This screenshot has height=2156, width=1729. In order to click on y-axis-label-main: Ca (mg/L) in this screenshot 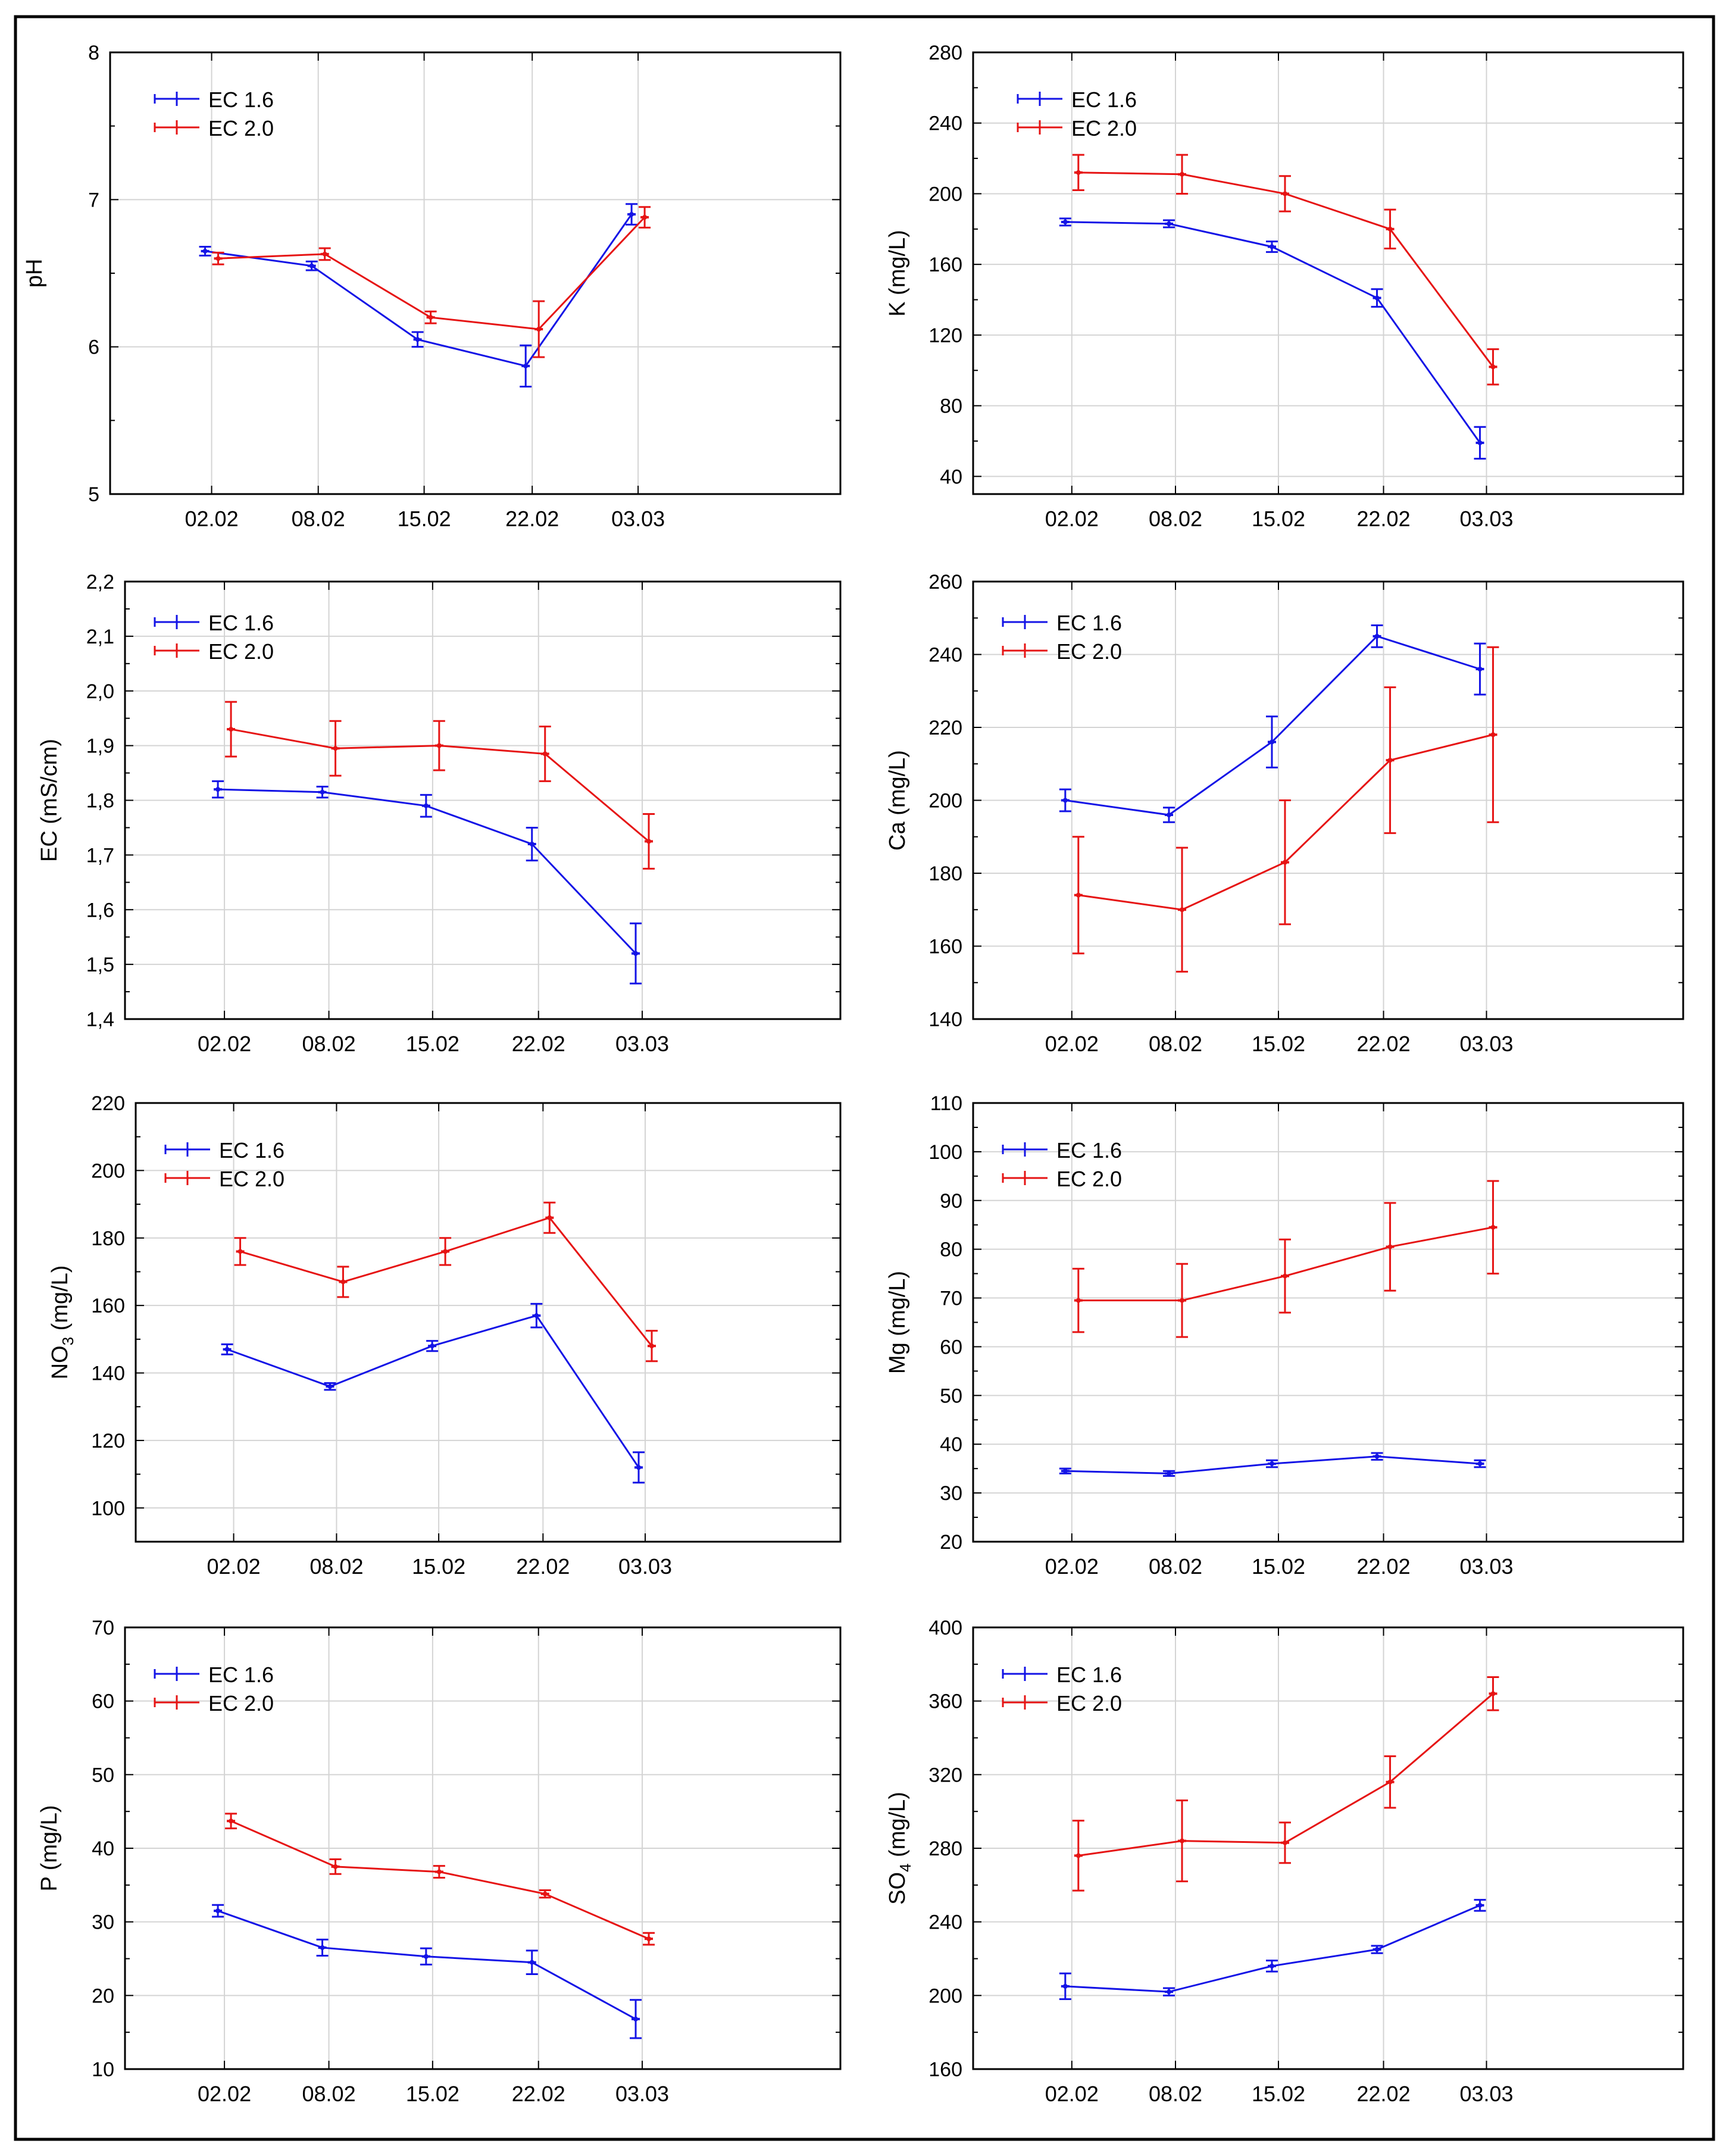, I will do `click(897, 801)`.